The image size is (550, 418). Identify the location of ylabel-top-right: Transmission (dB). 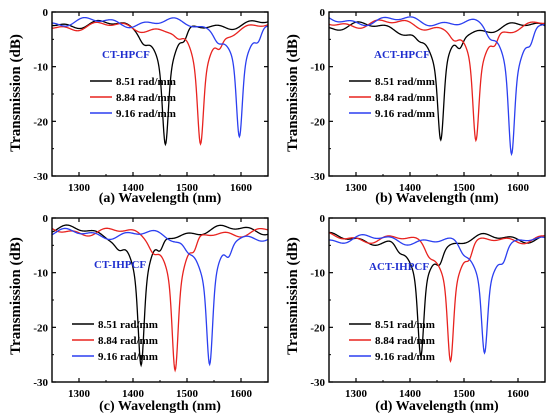
(293, 93).